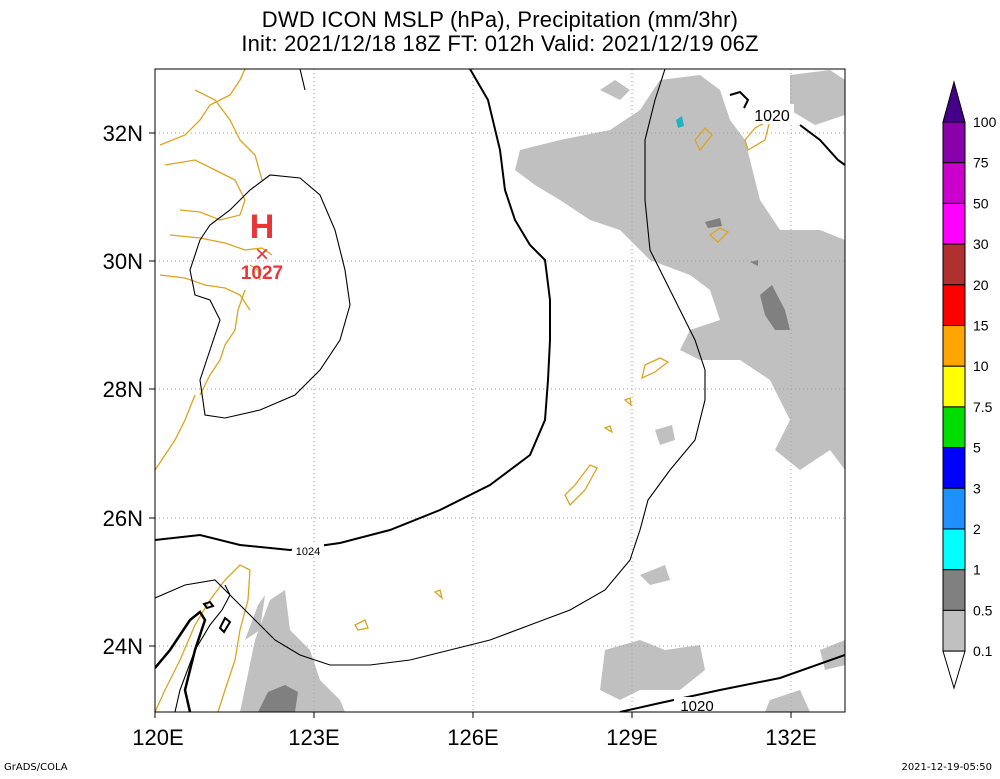 The width and height of the screenshot is (1000, 779). I want to click on high-pressure-value: 1027, so click(262, 273).